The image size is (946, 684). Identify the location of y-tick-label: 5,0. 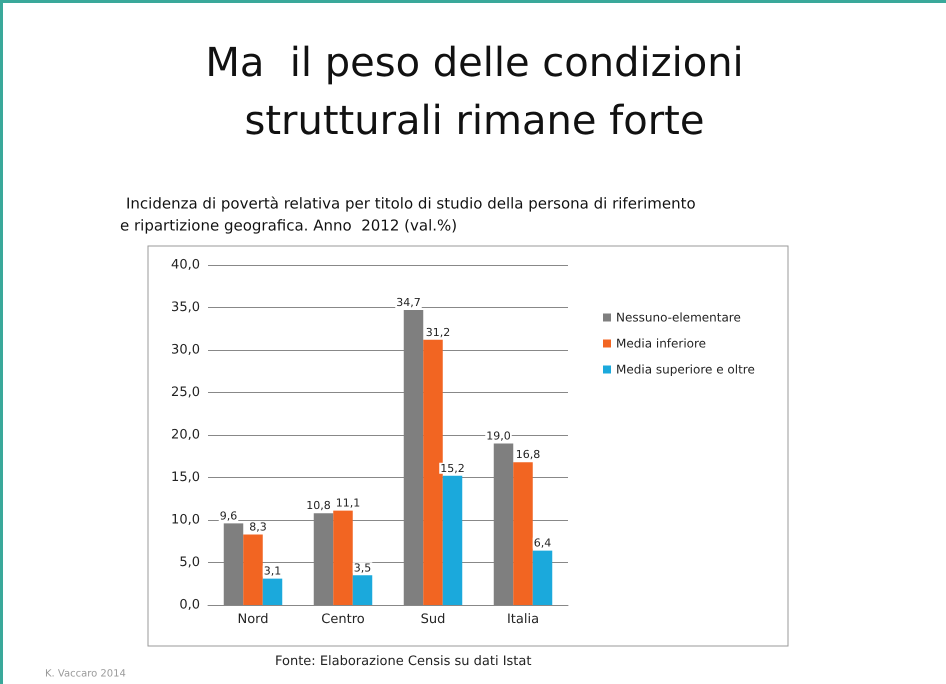
(189, 562).